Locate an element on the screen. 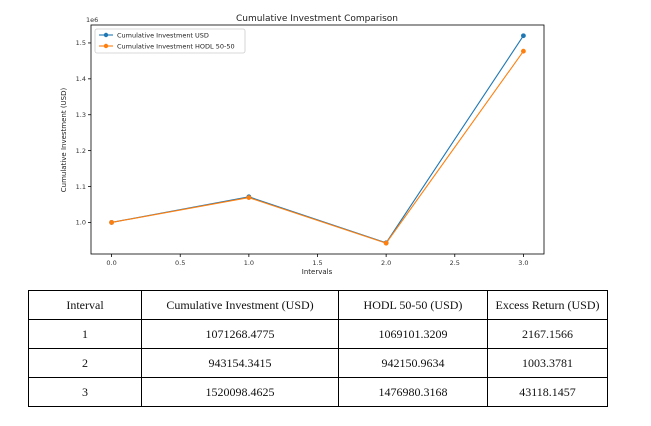 The width and height of the screenshot is (651, 426). legend-entry-1: Cumulative Investment USD is located at coordinates (163, 35).